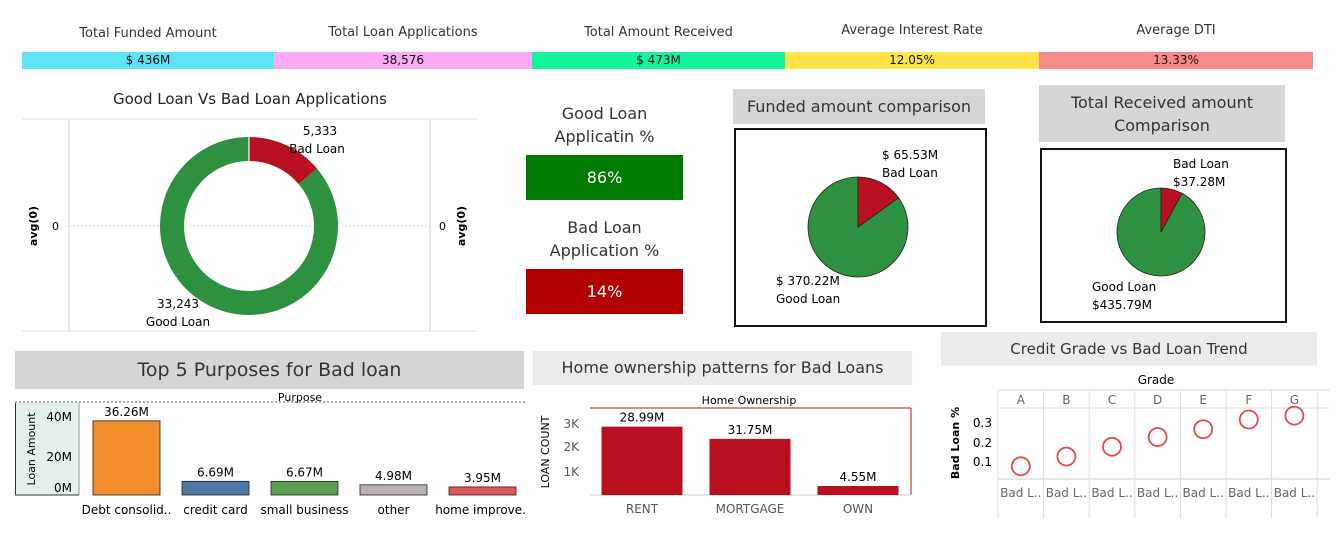  What do you see at coordinates (393, 476) in the screenshot?
I see `purposes-bar-label: 4.98M` at bounding box center [393, 476].